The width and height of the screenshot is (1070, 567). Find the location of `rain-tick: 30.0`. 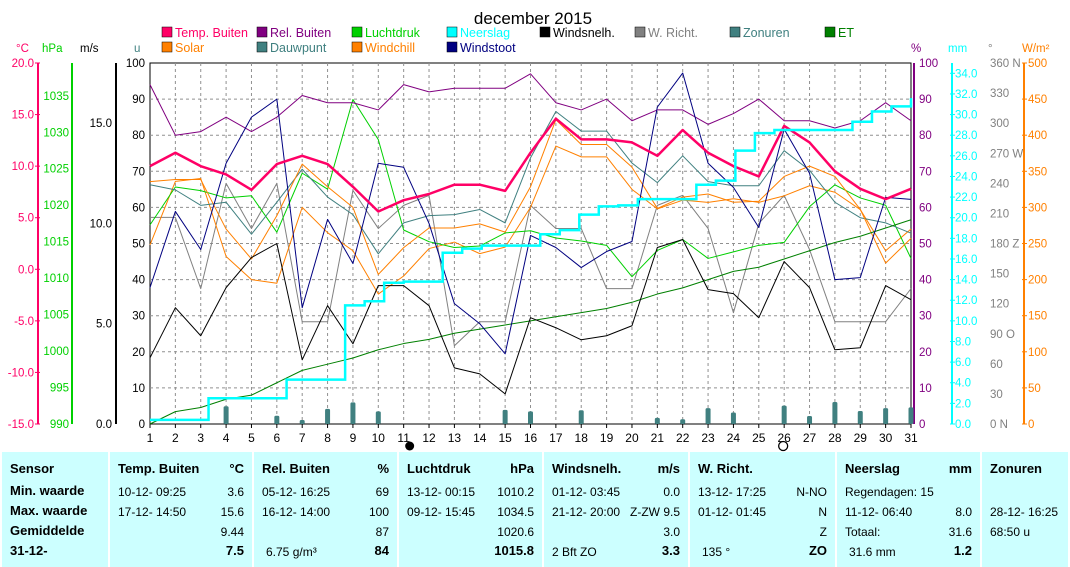

rain-tick: 30.0 is located at coordinates (966, 116).